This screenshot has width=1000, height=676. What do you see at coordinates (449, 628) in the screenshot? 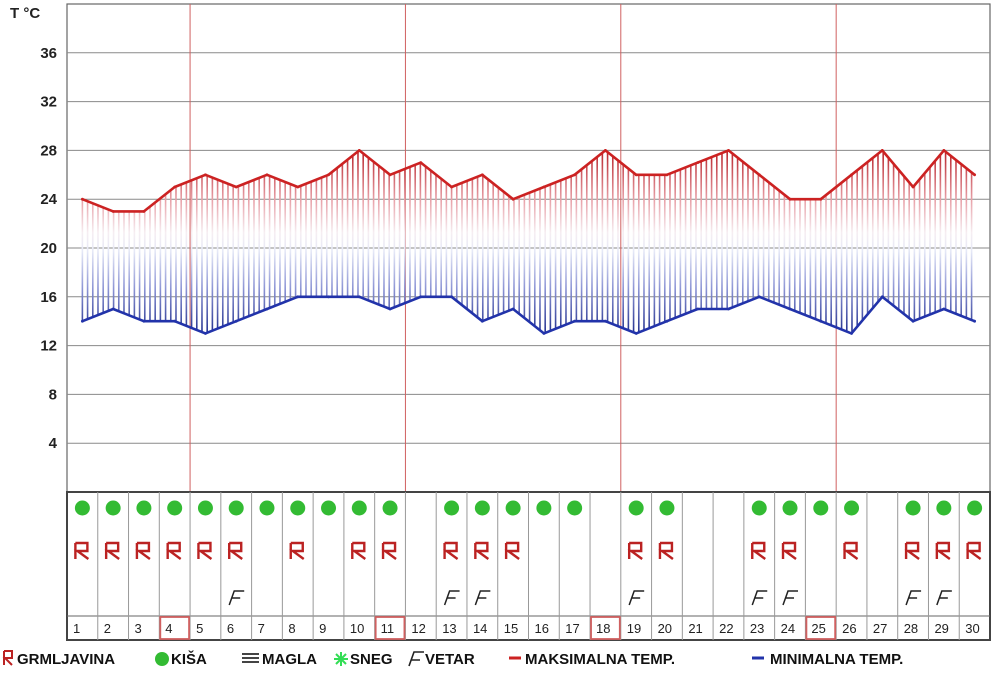
I see `day-label-13: 13` at bounding box center [449, 628].